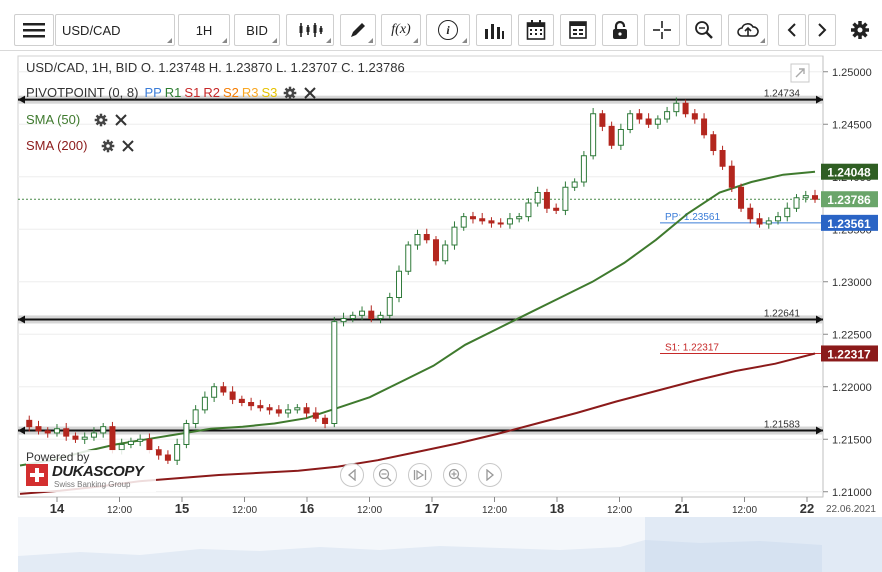  I want to click on price-badge-pp, so click(849, 222).